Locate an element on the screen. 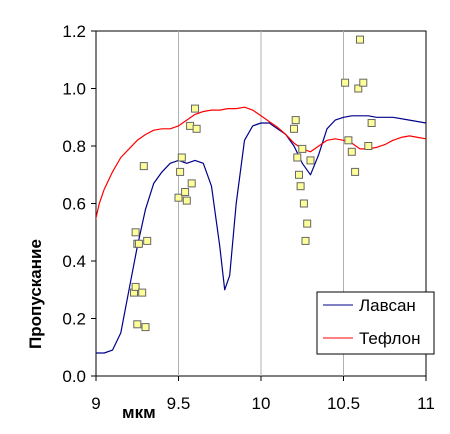  legend: Лавсан Тефлон is located at coordinates (375, 323).